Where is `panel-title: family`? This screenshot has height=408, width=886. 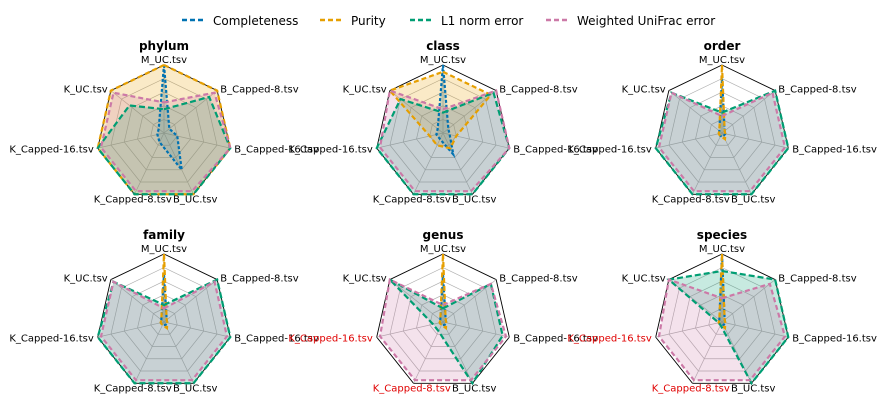
panel-title: family is located at coordinates (164, 235).